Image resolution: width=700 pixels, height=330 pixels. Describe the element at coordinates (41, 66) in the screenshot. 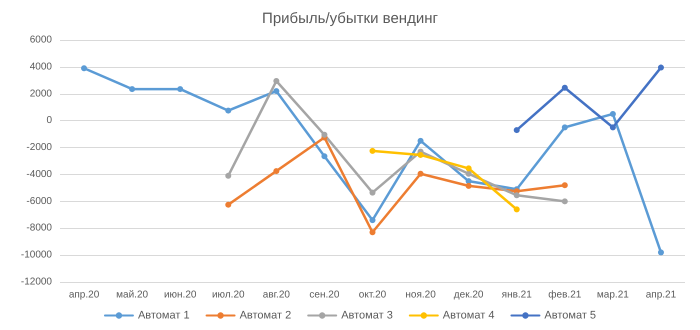

I see `y-tick-label: 4000` at that location.